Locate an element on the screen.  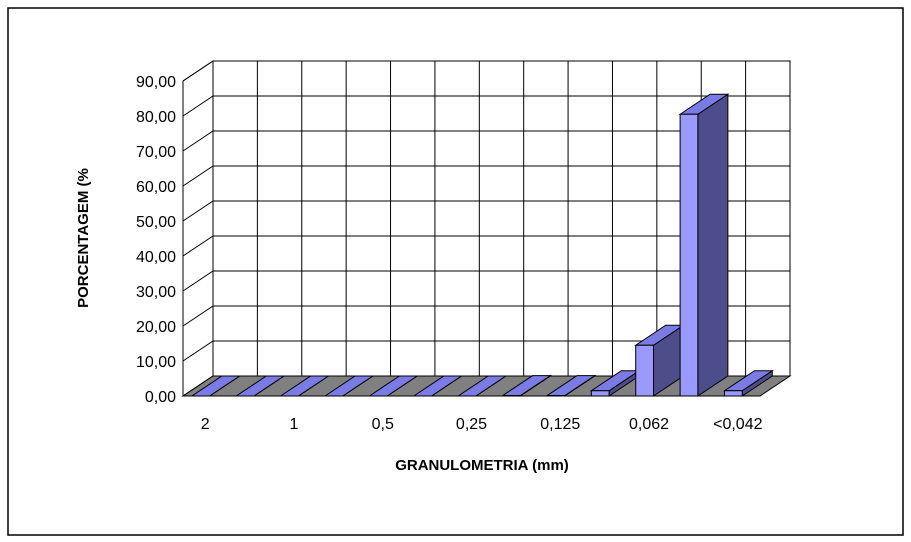
y-tick-label: 40,00 is located at coordinates (156, 257).